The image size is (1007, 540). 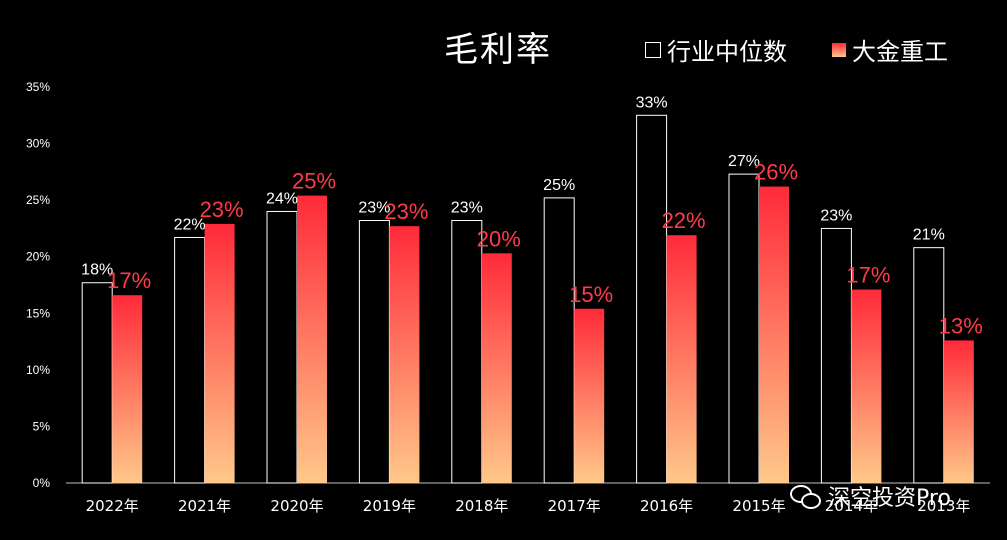 What do you see at coordinates (943, 506) in the screenshot?
I see `x-tick-label: 2013年` at bounding box center [943, 506].